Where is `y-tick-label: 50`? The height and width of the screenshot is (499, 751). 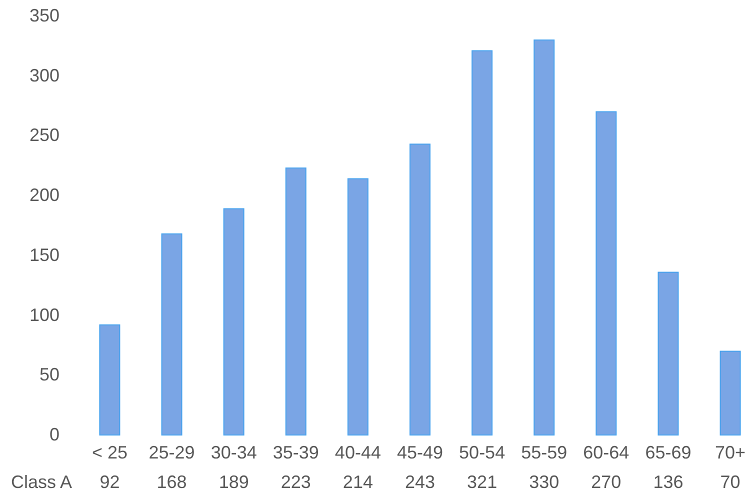
y-tick-label: 50 is located at coordinates (49, 374).